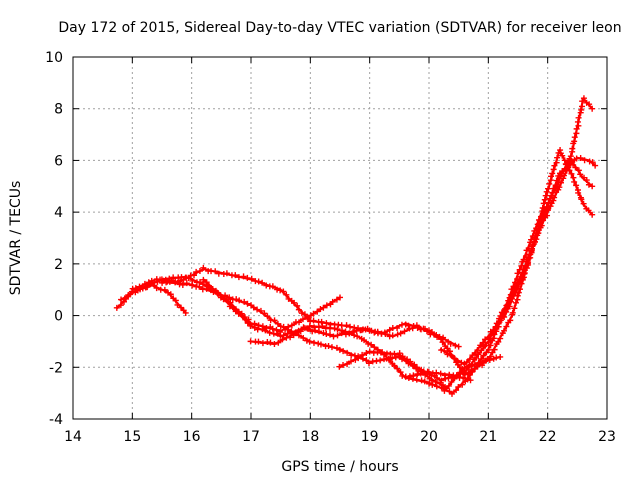  Describe the element at coordinates (251, 437) in the screenshot. I see `x-tick-label: 17` at that location.